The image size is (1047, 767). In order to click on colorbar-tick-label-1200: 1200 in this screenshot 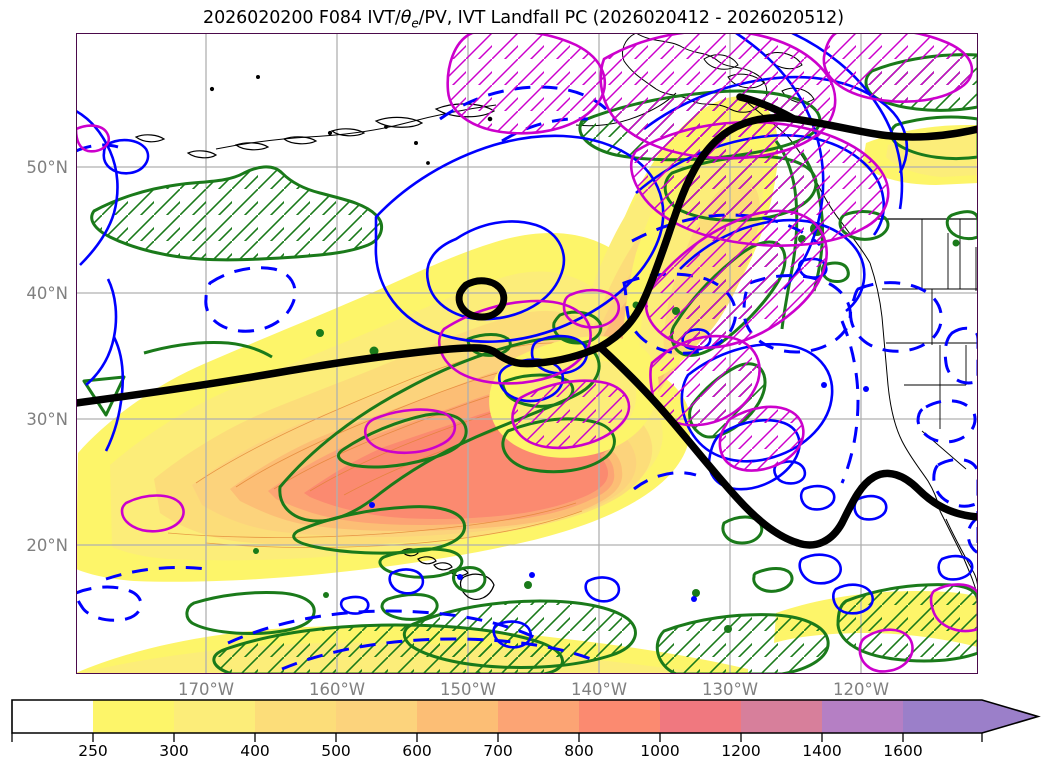, I will do `click(741, 751)`.